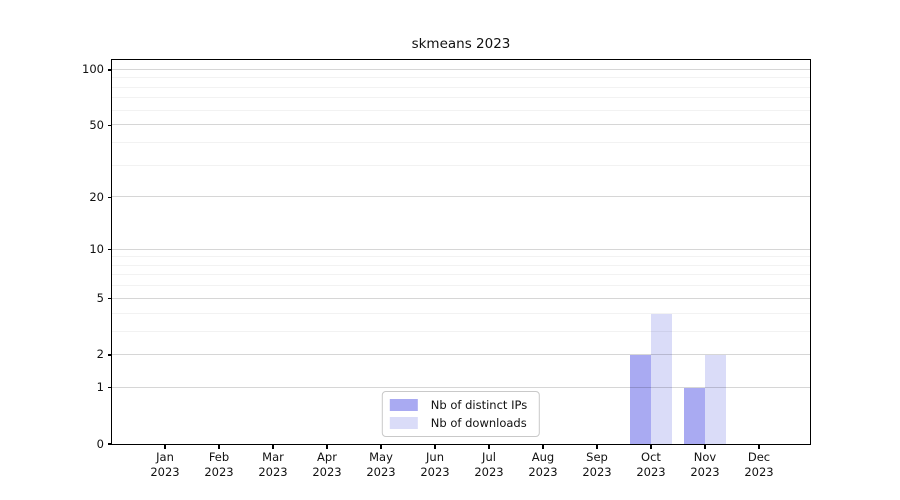 The image size is (900, 500). I want to click on x-tick-label: Jun 2023, so click(435, 464).